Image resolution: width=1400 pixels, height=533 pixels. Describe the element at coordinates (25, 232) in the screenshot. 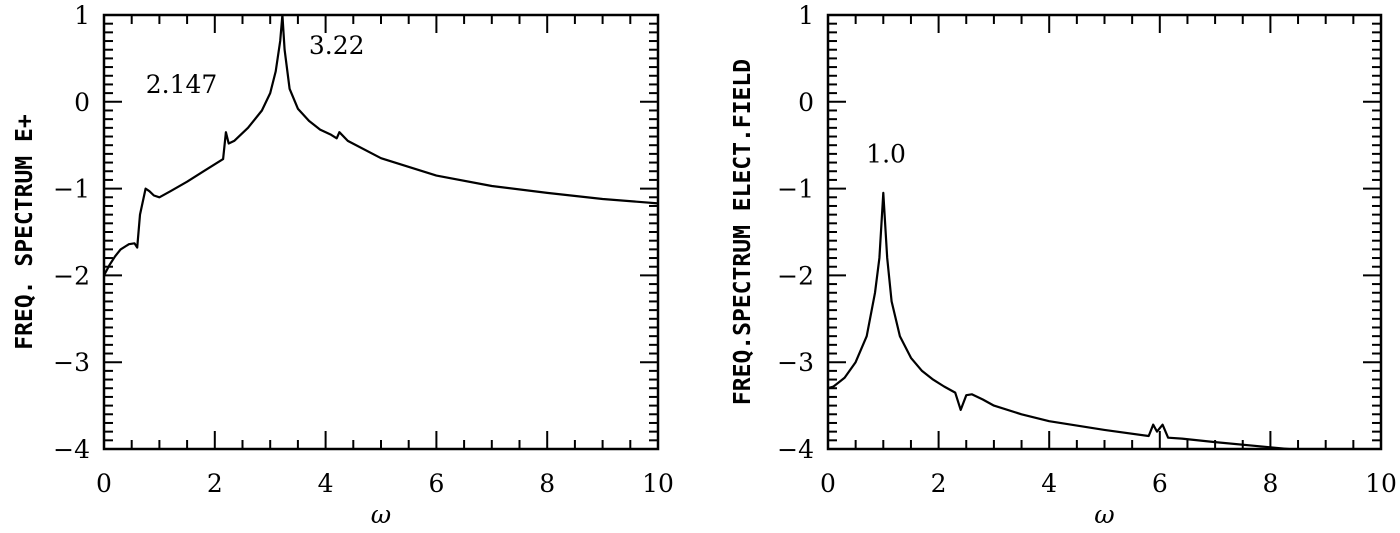

I see `y-axis-label: FREQ. SPECTRUM E+` at that location.